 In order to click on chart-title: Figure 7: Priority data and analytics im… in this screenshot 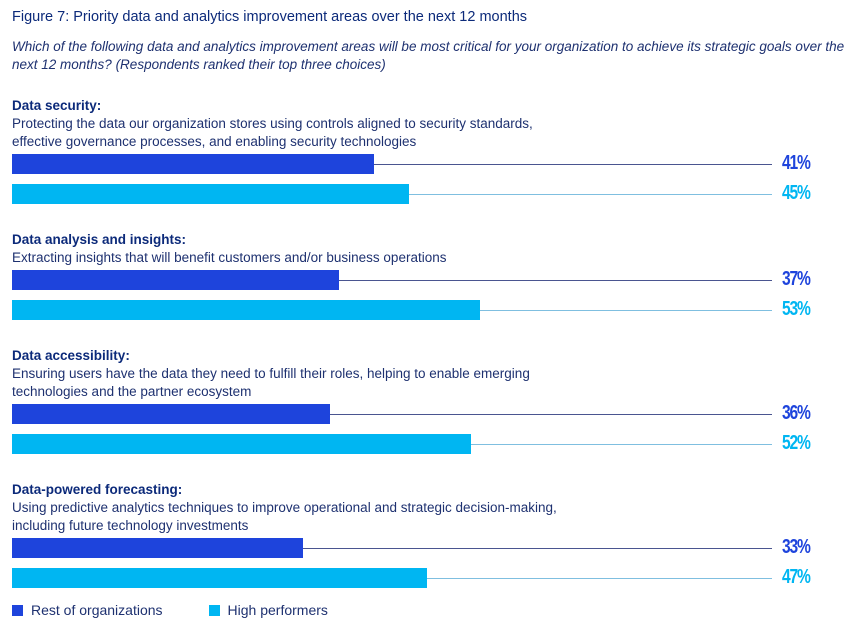, I will do `click(270, 17)`.